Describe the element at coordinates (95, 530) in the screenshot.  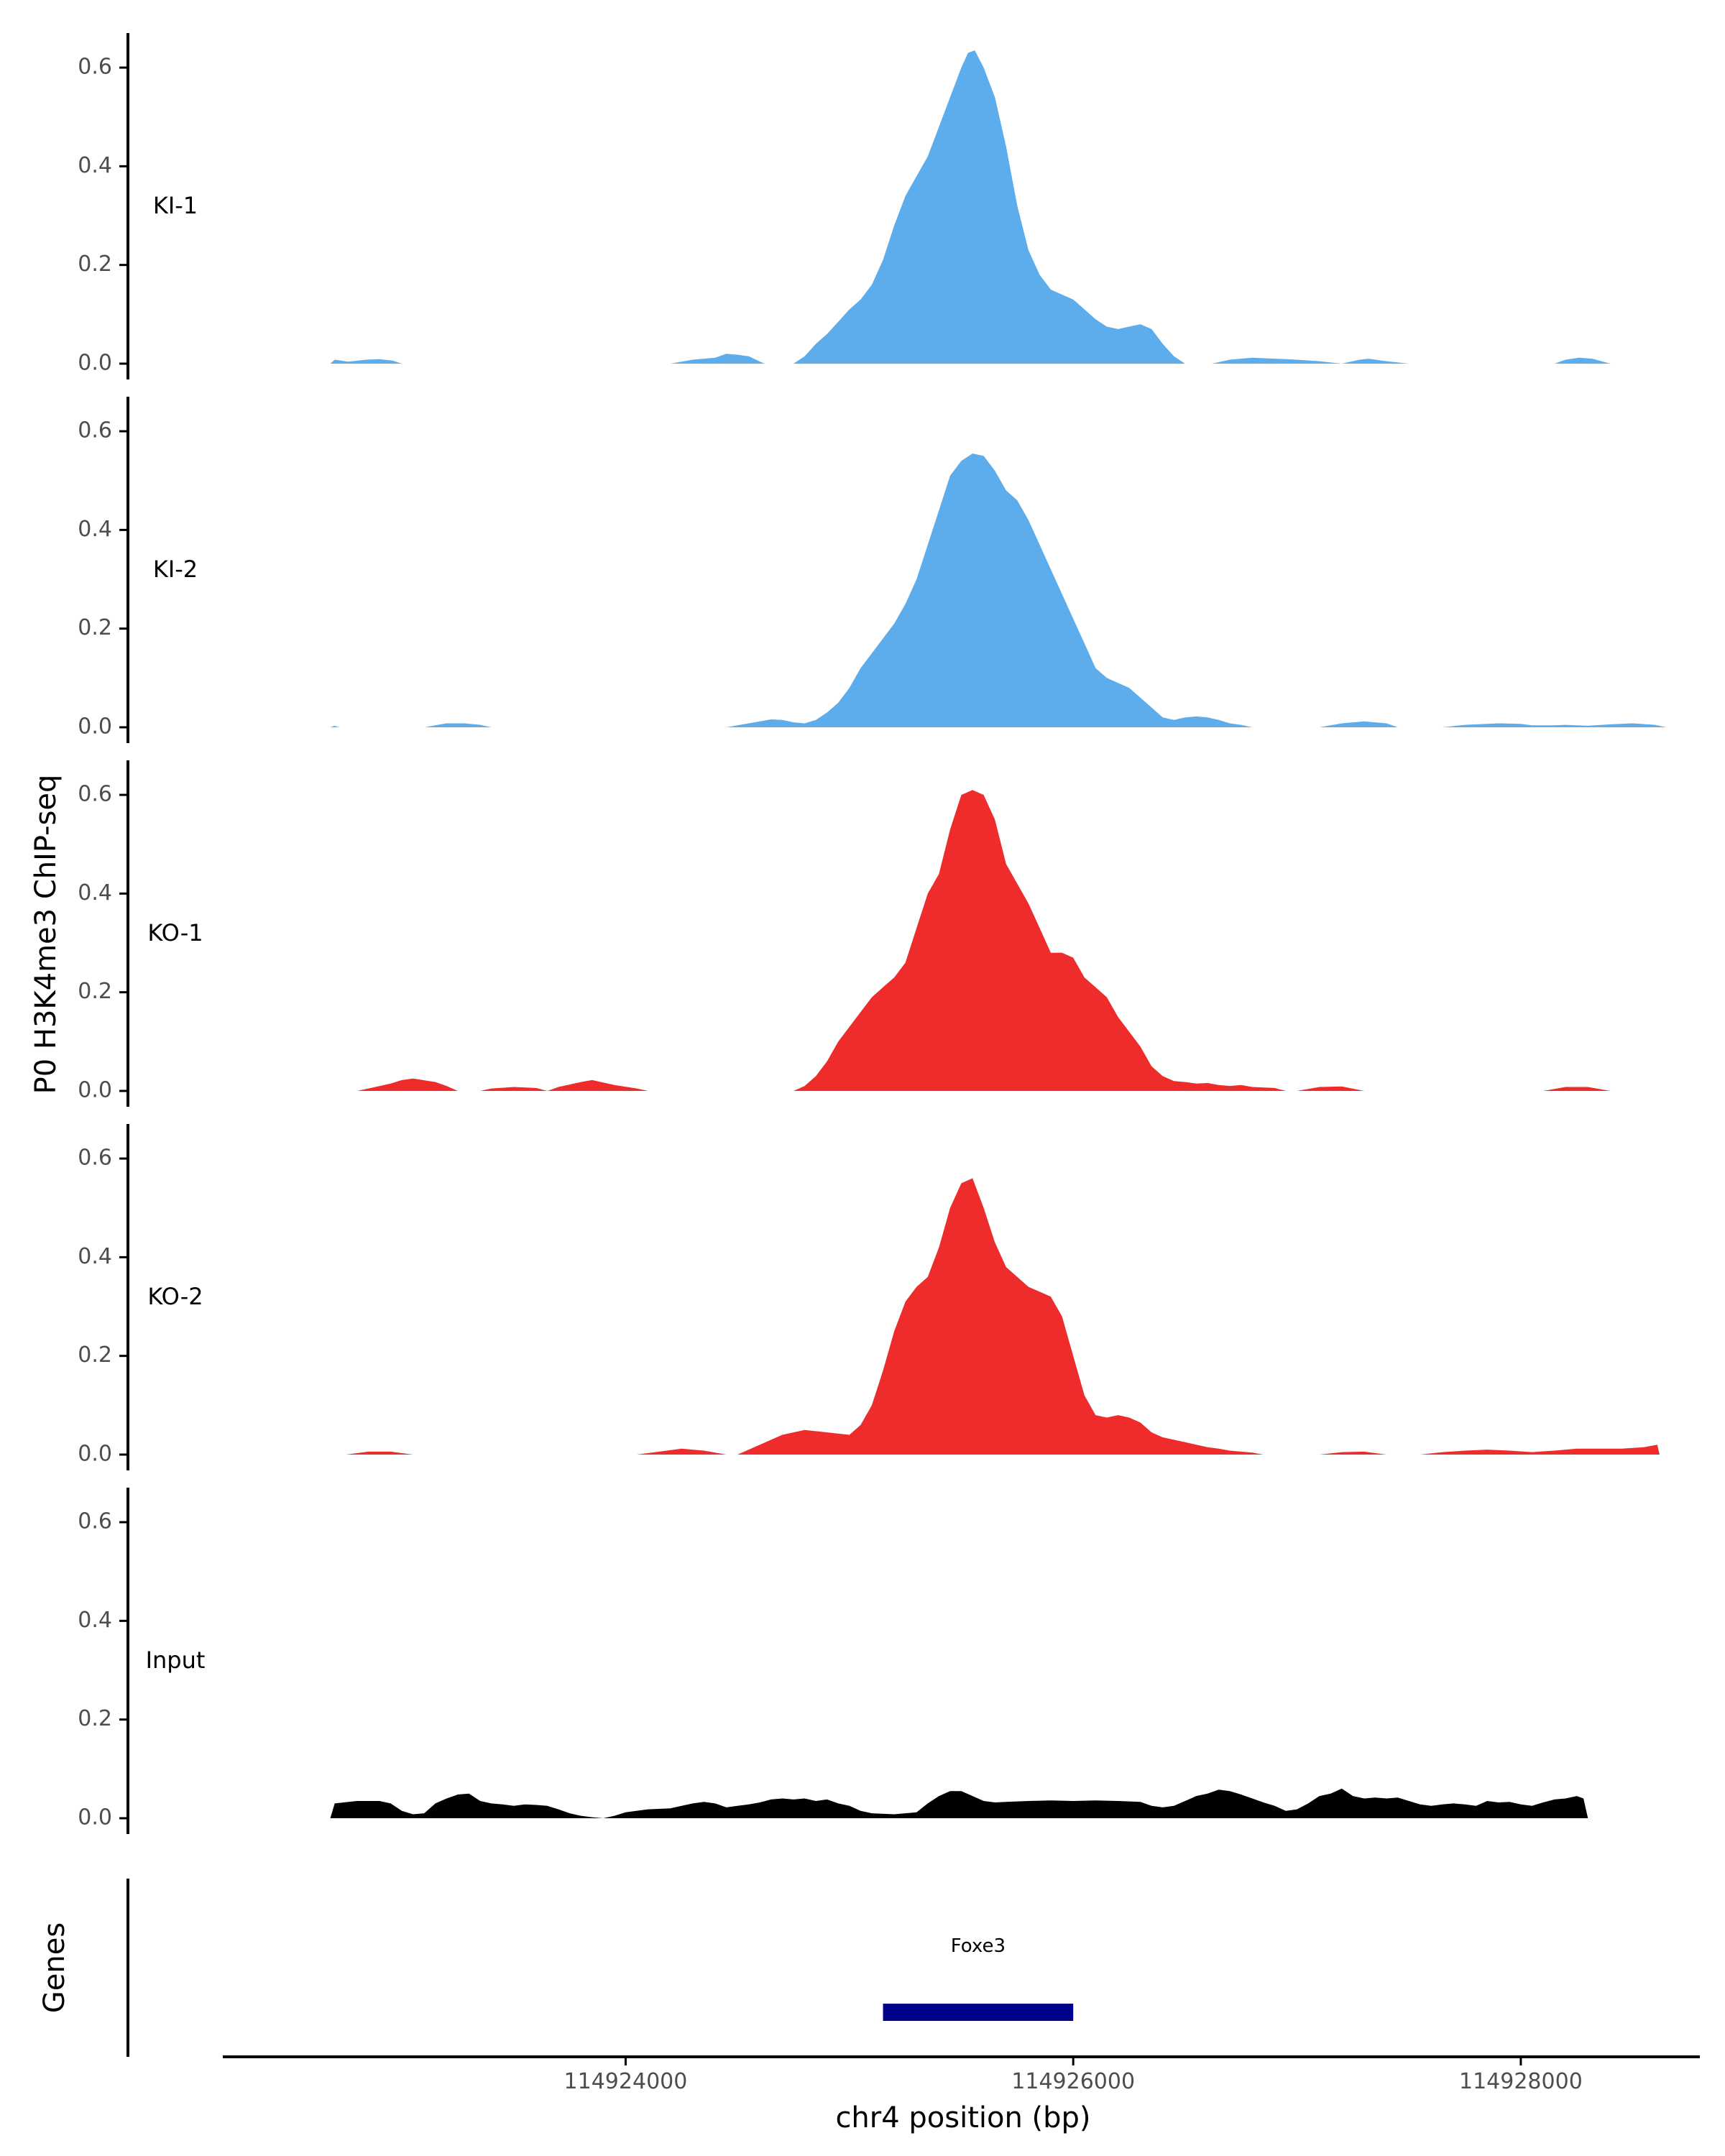
I see `track-ki-2-y-tick-label: 0.4` at that location.